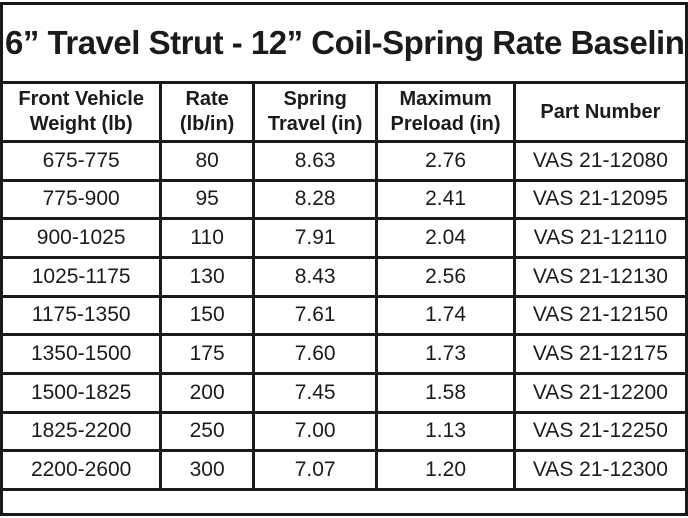  What do you see at coordinates (81, 238) in the screenshot?
I see `cell-weight-range: 900-1025` at bounding box center [81, 238].